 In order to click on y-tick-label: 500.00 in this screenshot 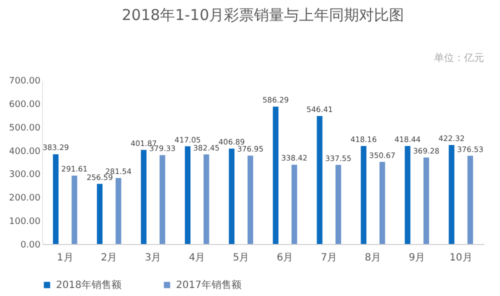, I will do `click(25, 128)`.